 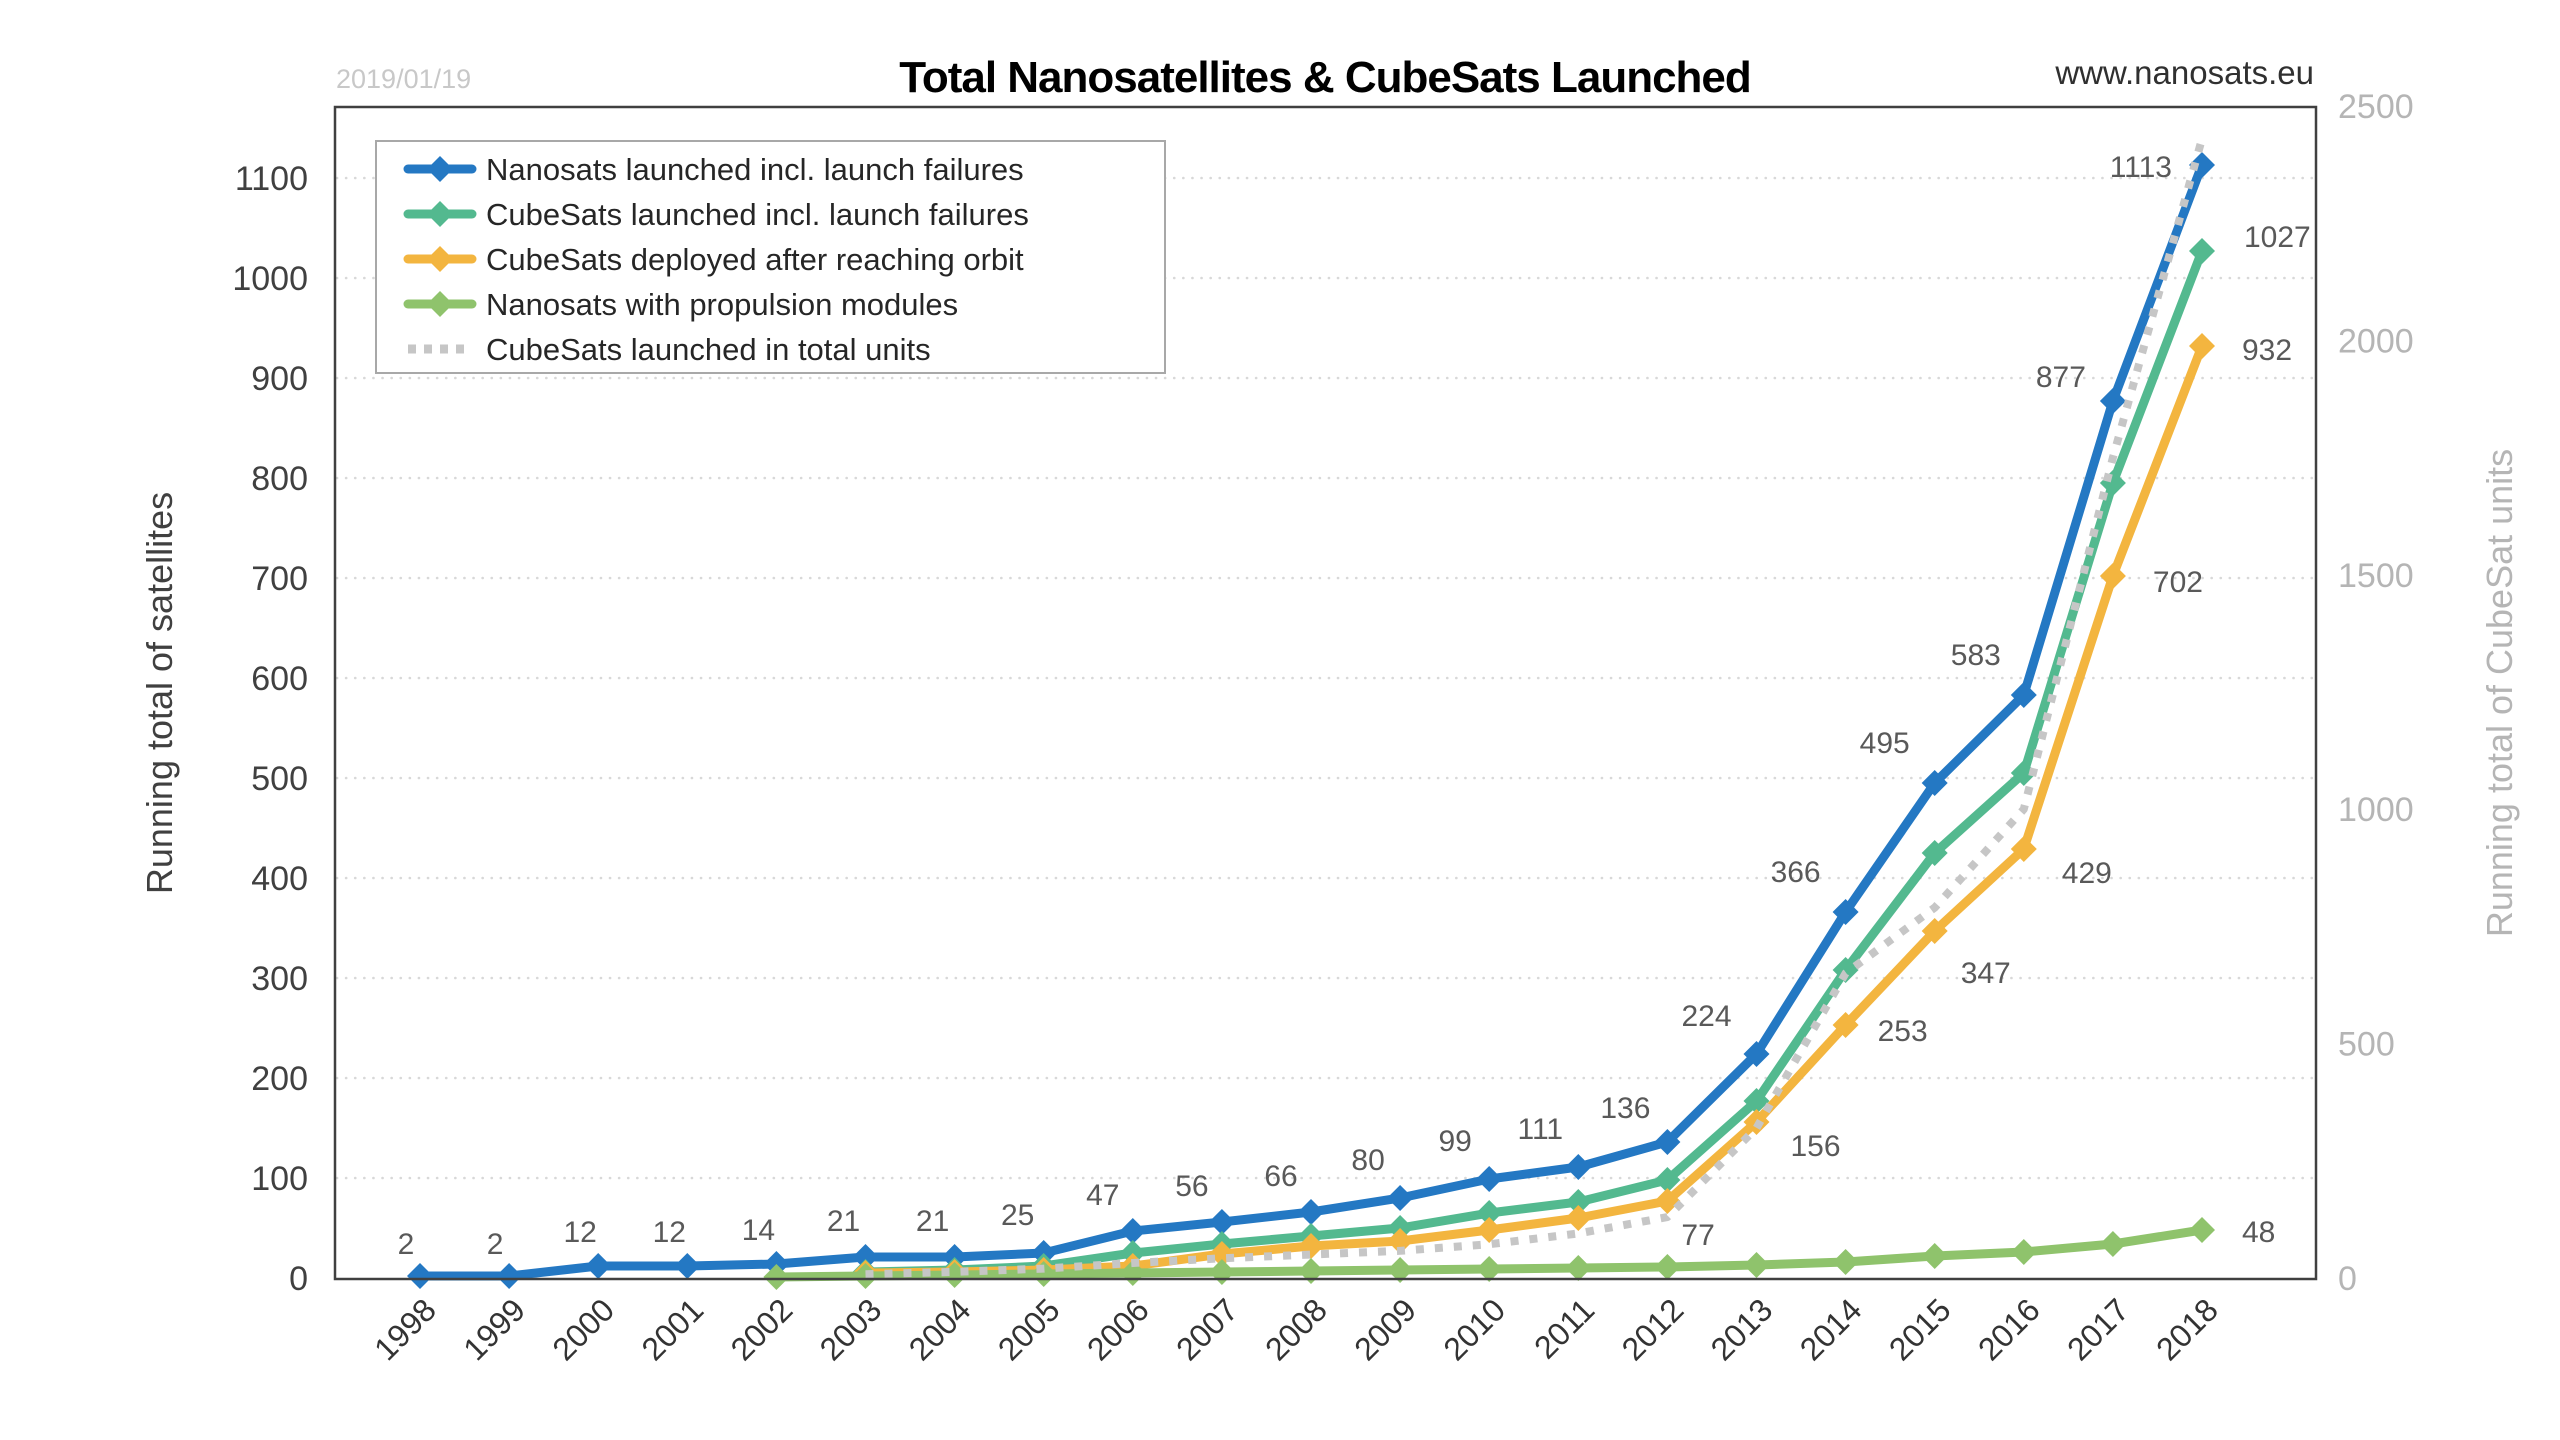 I want to click on data-point-label: 253, so click(x=1903, y=1031).